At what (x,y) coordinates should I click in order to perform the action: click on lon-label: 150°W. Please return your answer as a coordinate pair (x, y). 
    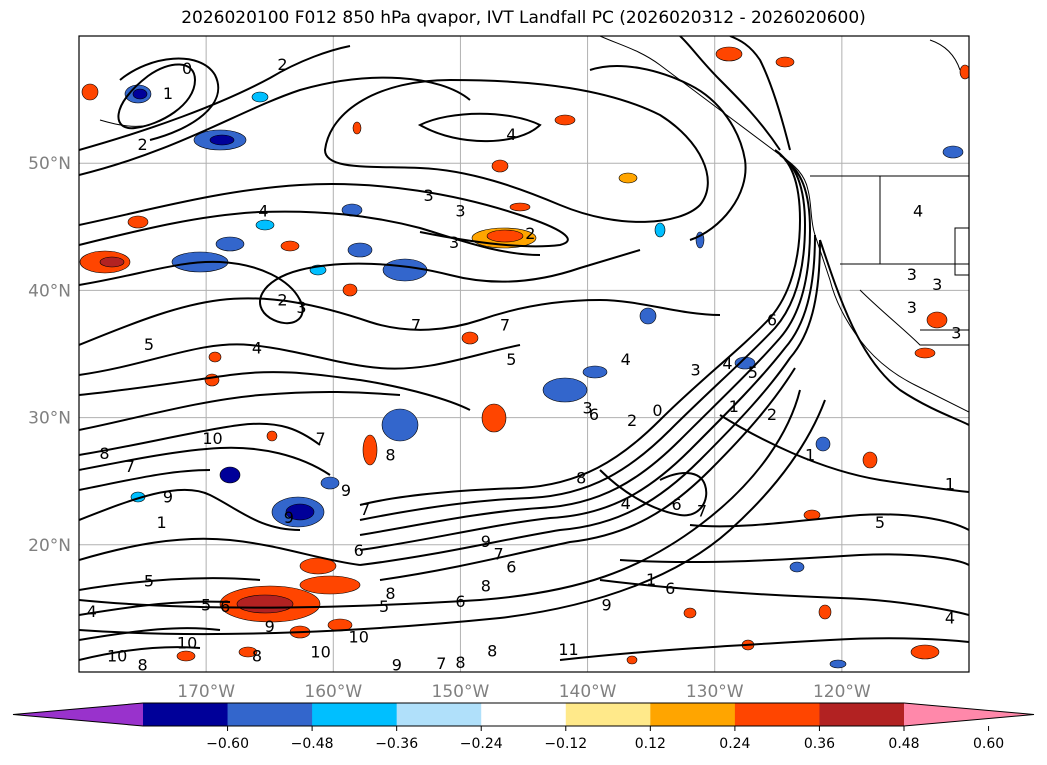
    Looking at the image, I should click on (461, 692).